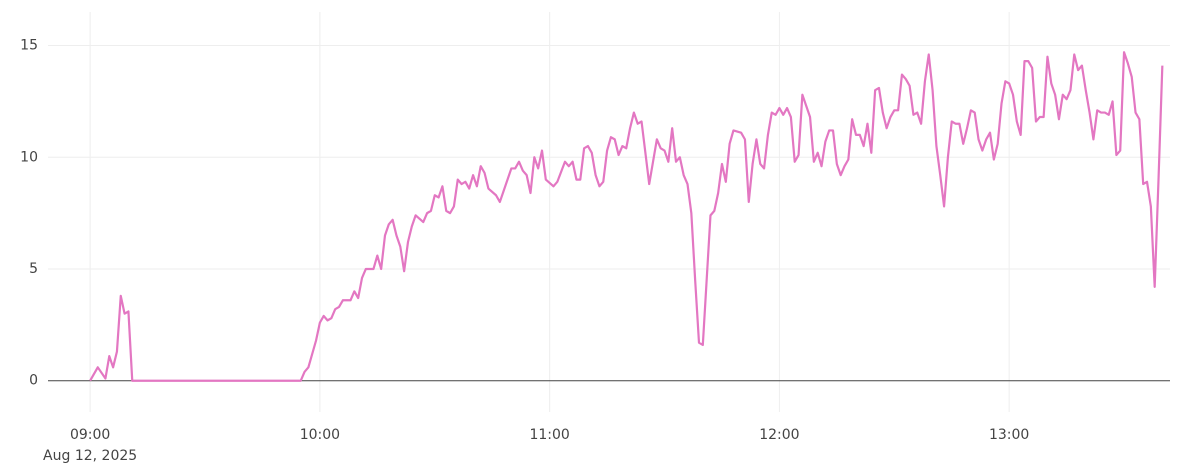  Describe the element at coordinates (320, 435) in the screenshot. I see `x-tick-label: 10:00` at that location.